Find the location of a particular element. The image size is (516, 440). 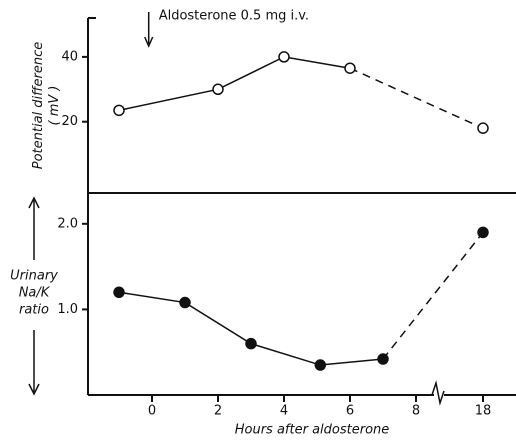

y-tick-label: 1.0 is located at coordinates (67, 309).